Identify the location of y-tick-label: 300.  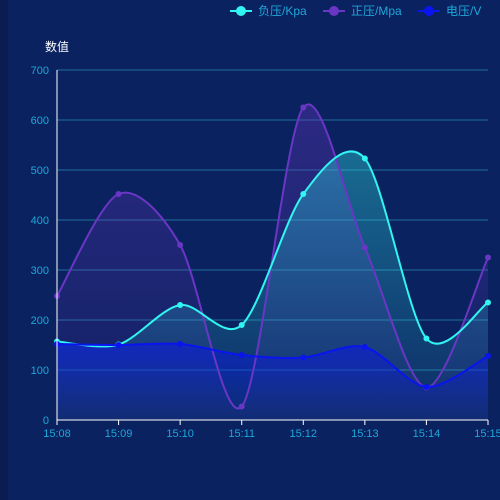
(40, 271).